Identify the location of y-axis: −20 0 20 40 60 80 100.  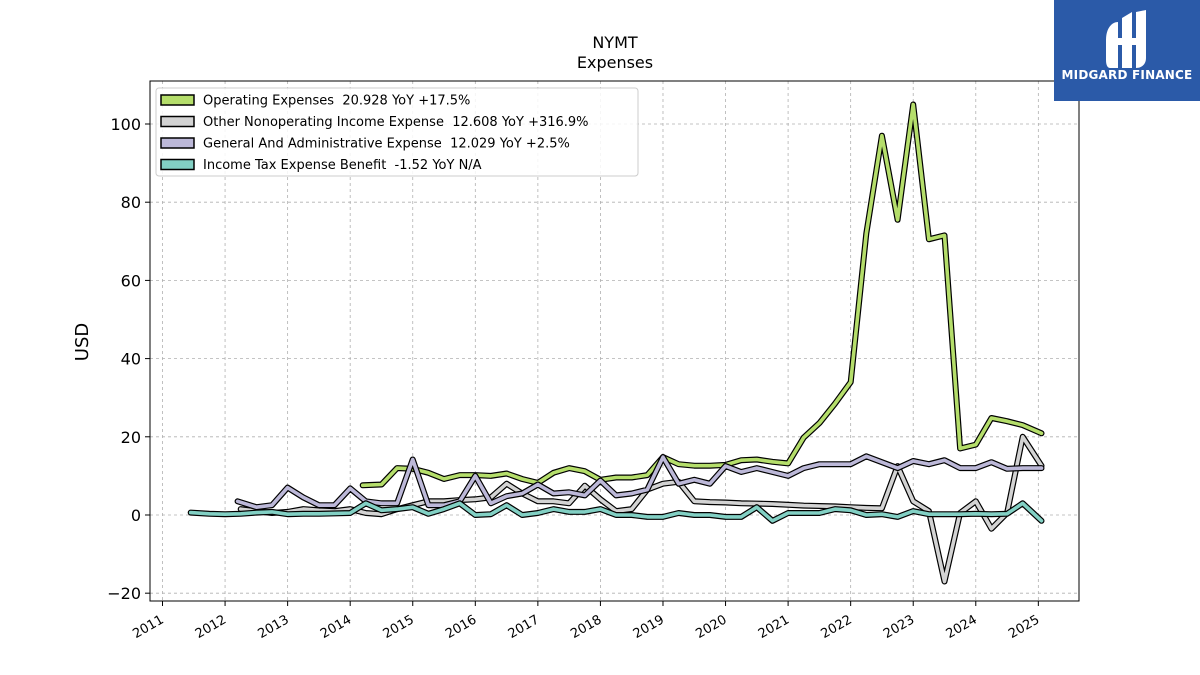
(128, 359).